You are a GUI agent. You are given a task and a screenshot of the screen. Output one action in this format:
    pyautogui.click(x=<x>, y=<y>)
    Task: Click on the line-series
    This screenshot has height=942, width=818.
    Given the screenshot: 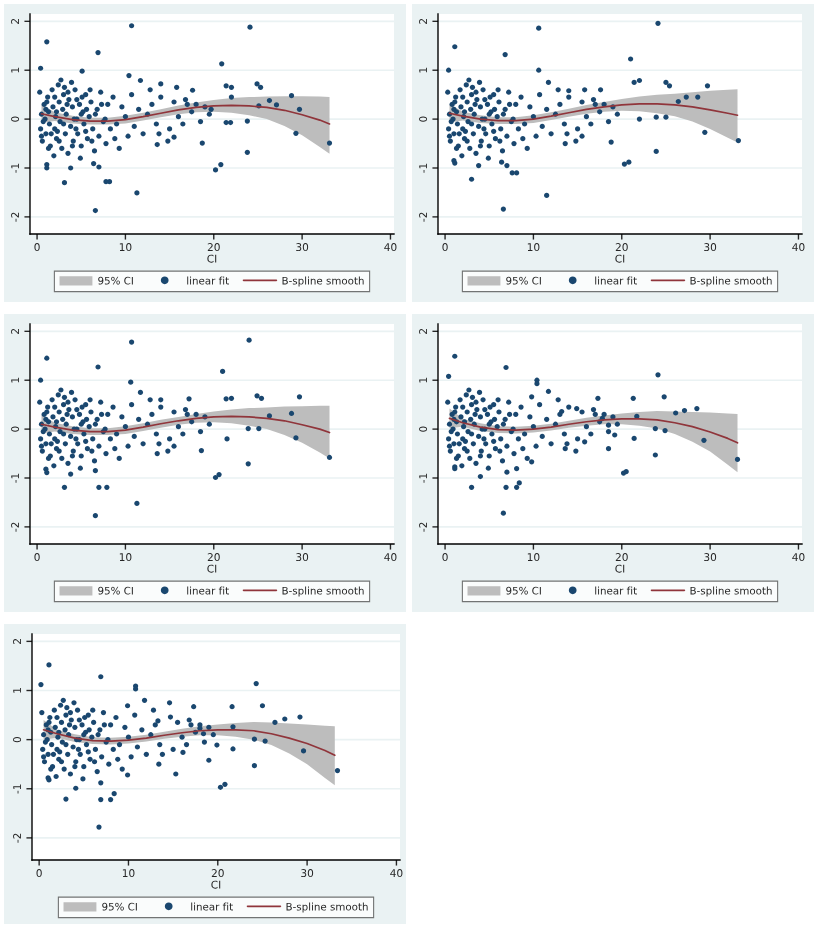 What is the action you would take?
    pyautogui.click(x=185, y=114)
    